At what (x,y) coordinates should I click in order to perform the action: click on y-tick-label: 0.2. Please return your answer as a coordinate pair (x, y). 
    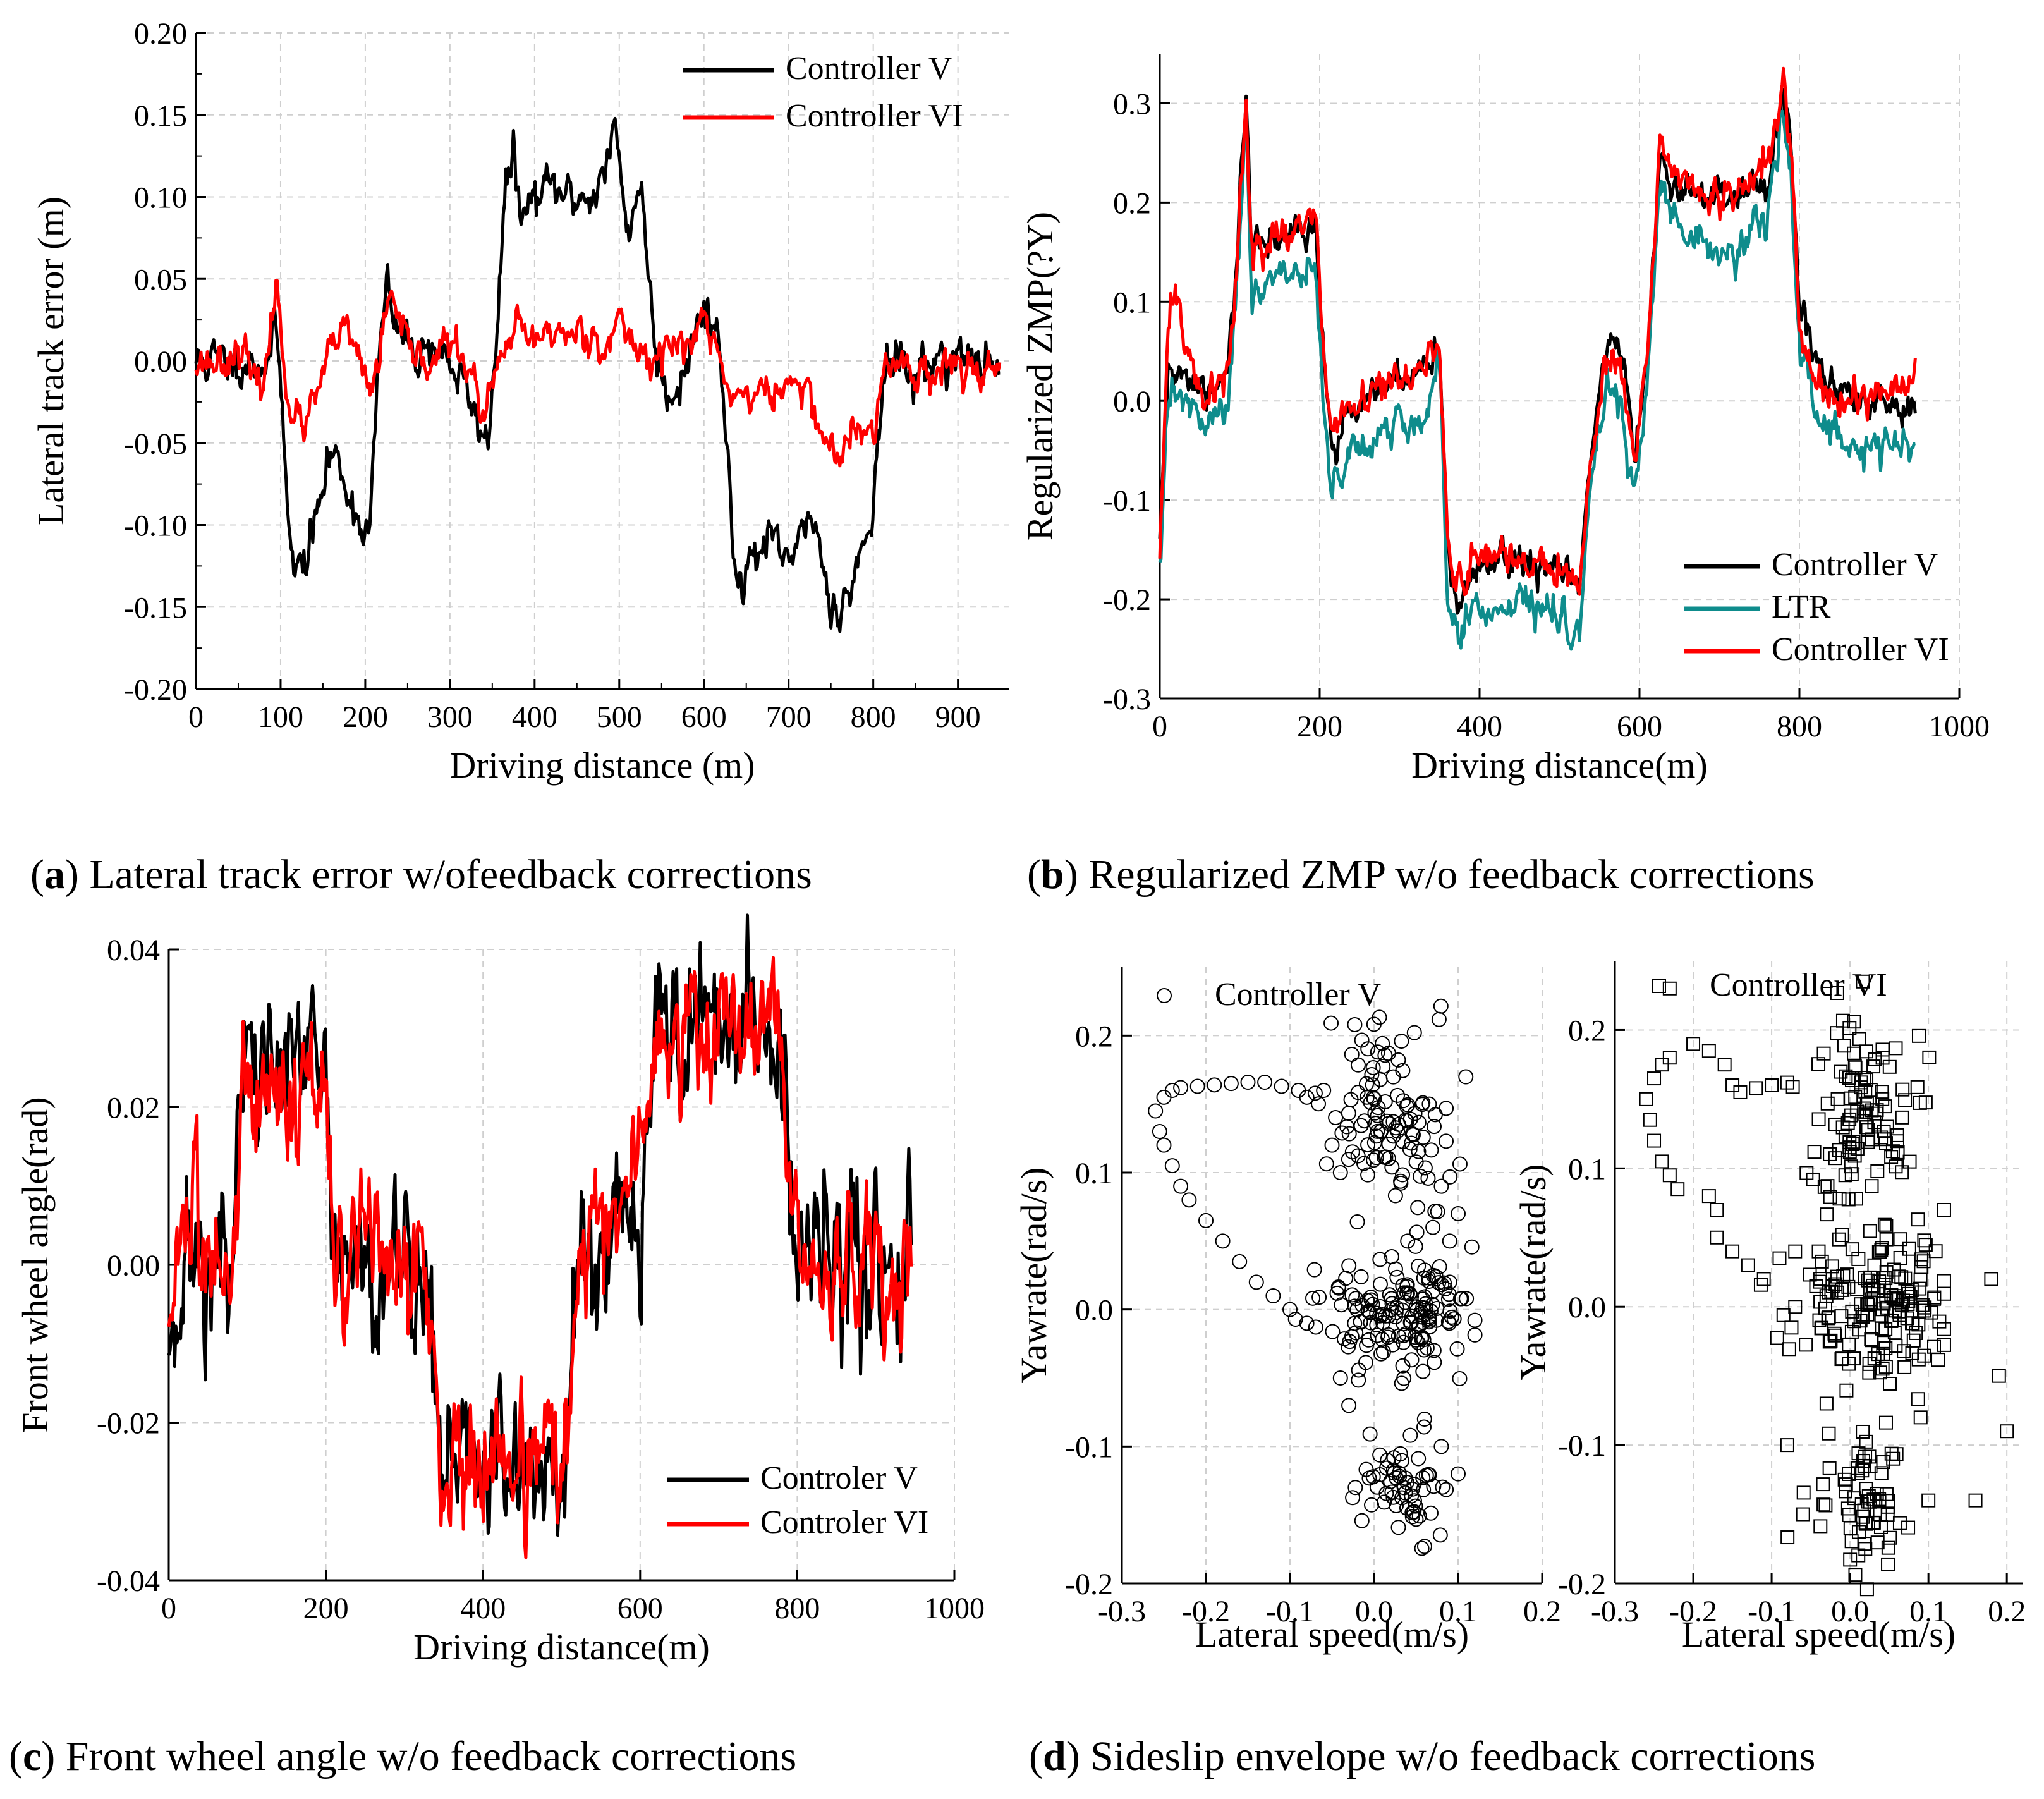
    Looking at the image, I should click on (1094, 1036).